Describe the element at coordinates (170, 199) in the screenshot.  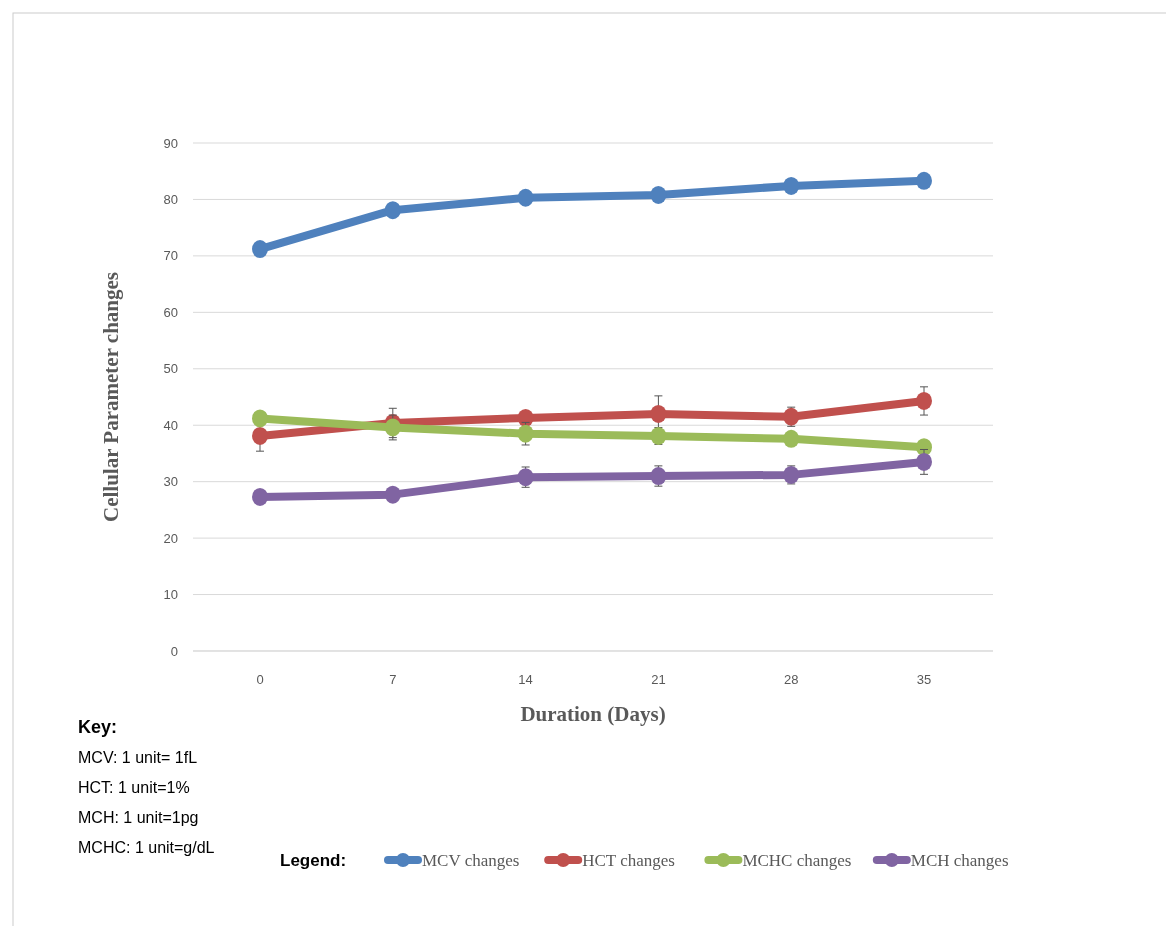
I see `y-tick-label: 80` at that location.